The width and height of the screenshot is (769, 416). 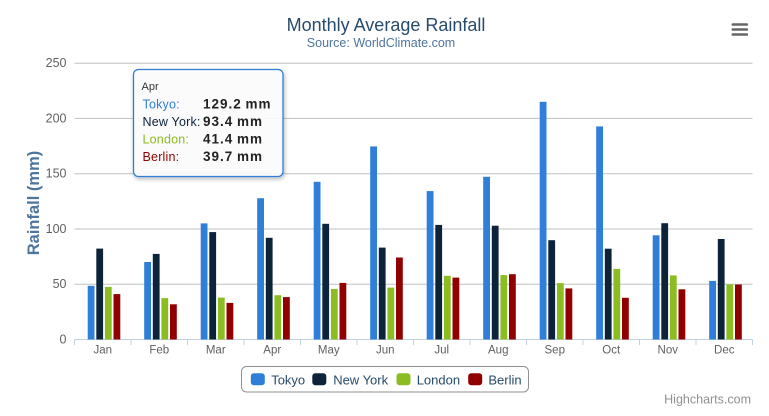 I want to click on svg-text: Jul, so click(x=441, y=351).